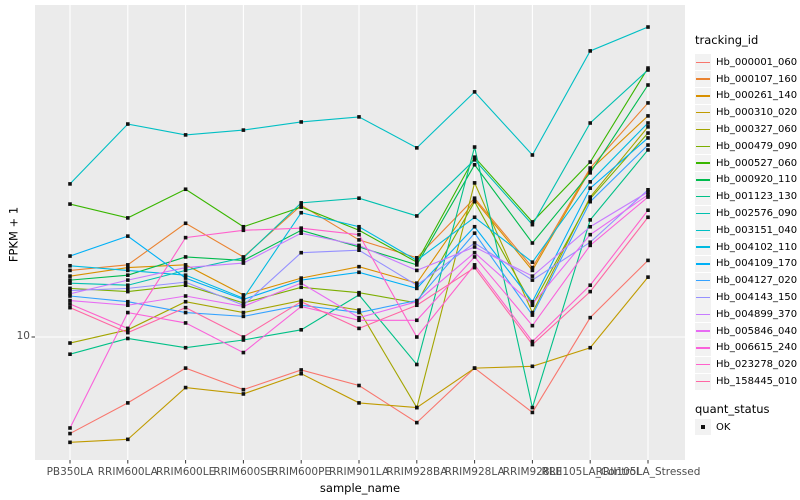 The height and width of the screenshot is (500, 800). Describe the element at coordinates (732, 409) in the screenshot. I see `legend-title-quant-status: quant_status` at that location.